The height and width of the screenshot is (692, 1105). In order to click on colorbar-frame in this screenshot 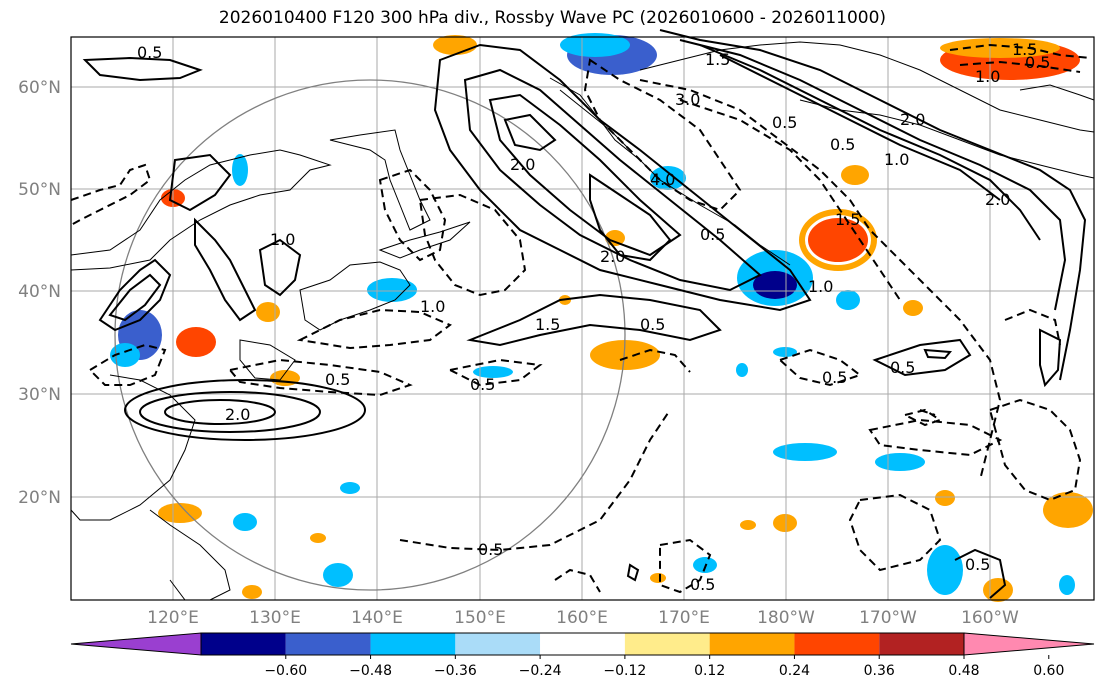, I will do `click(582, 644)`.